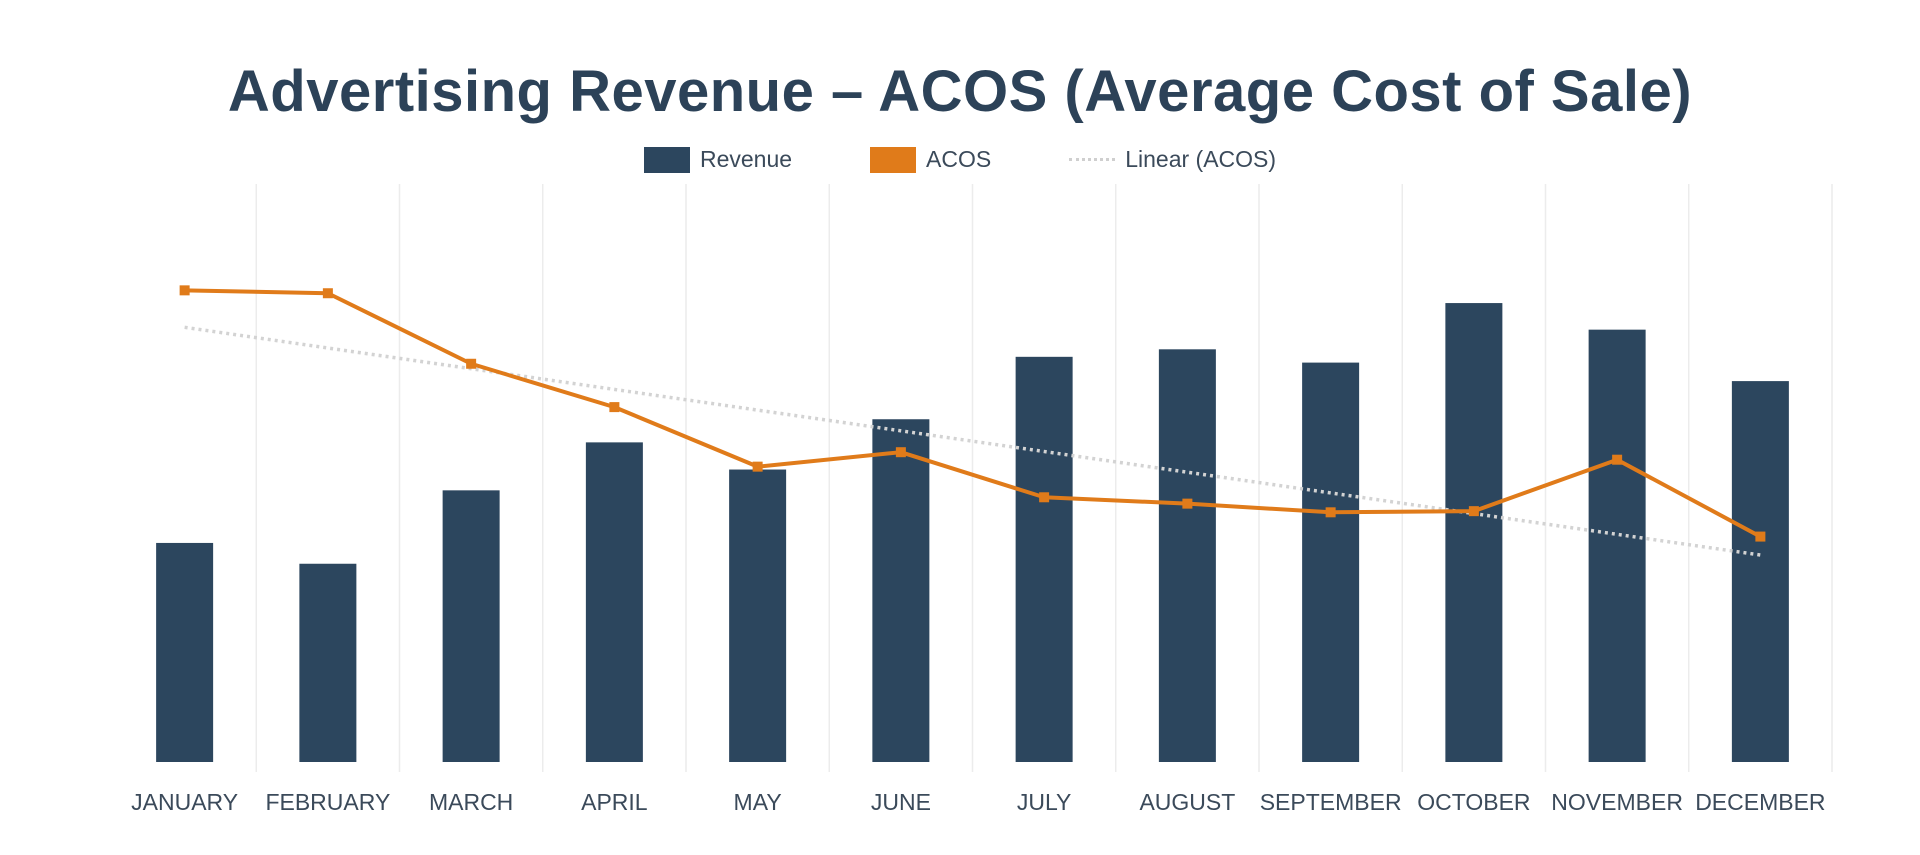 This screenshot has width=1920, height=855. Describe the element at coordinates (893, 159) in the screenshot. I see `legend-swatch-acos` at that location.